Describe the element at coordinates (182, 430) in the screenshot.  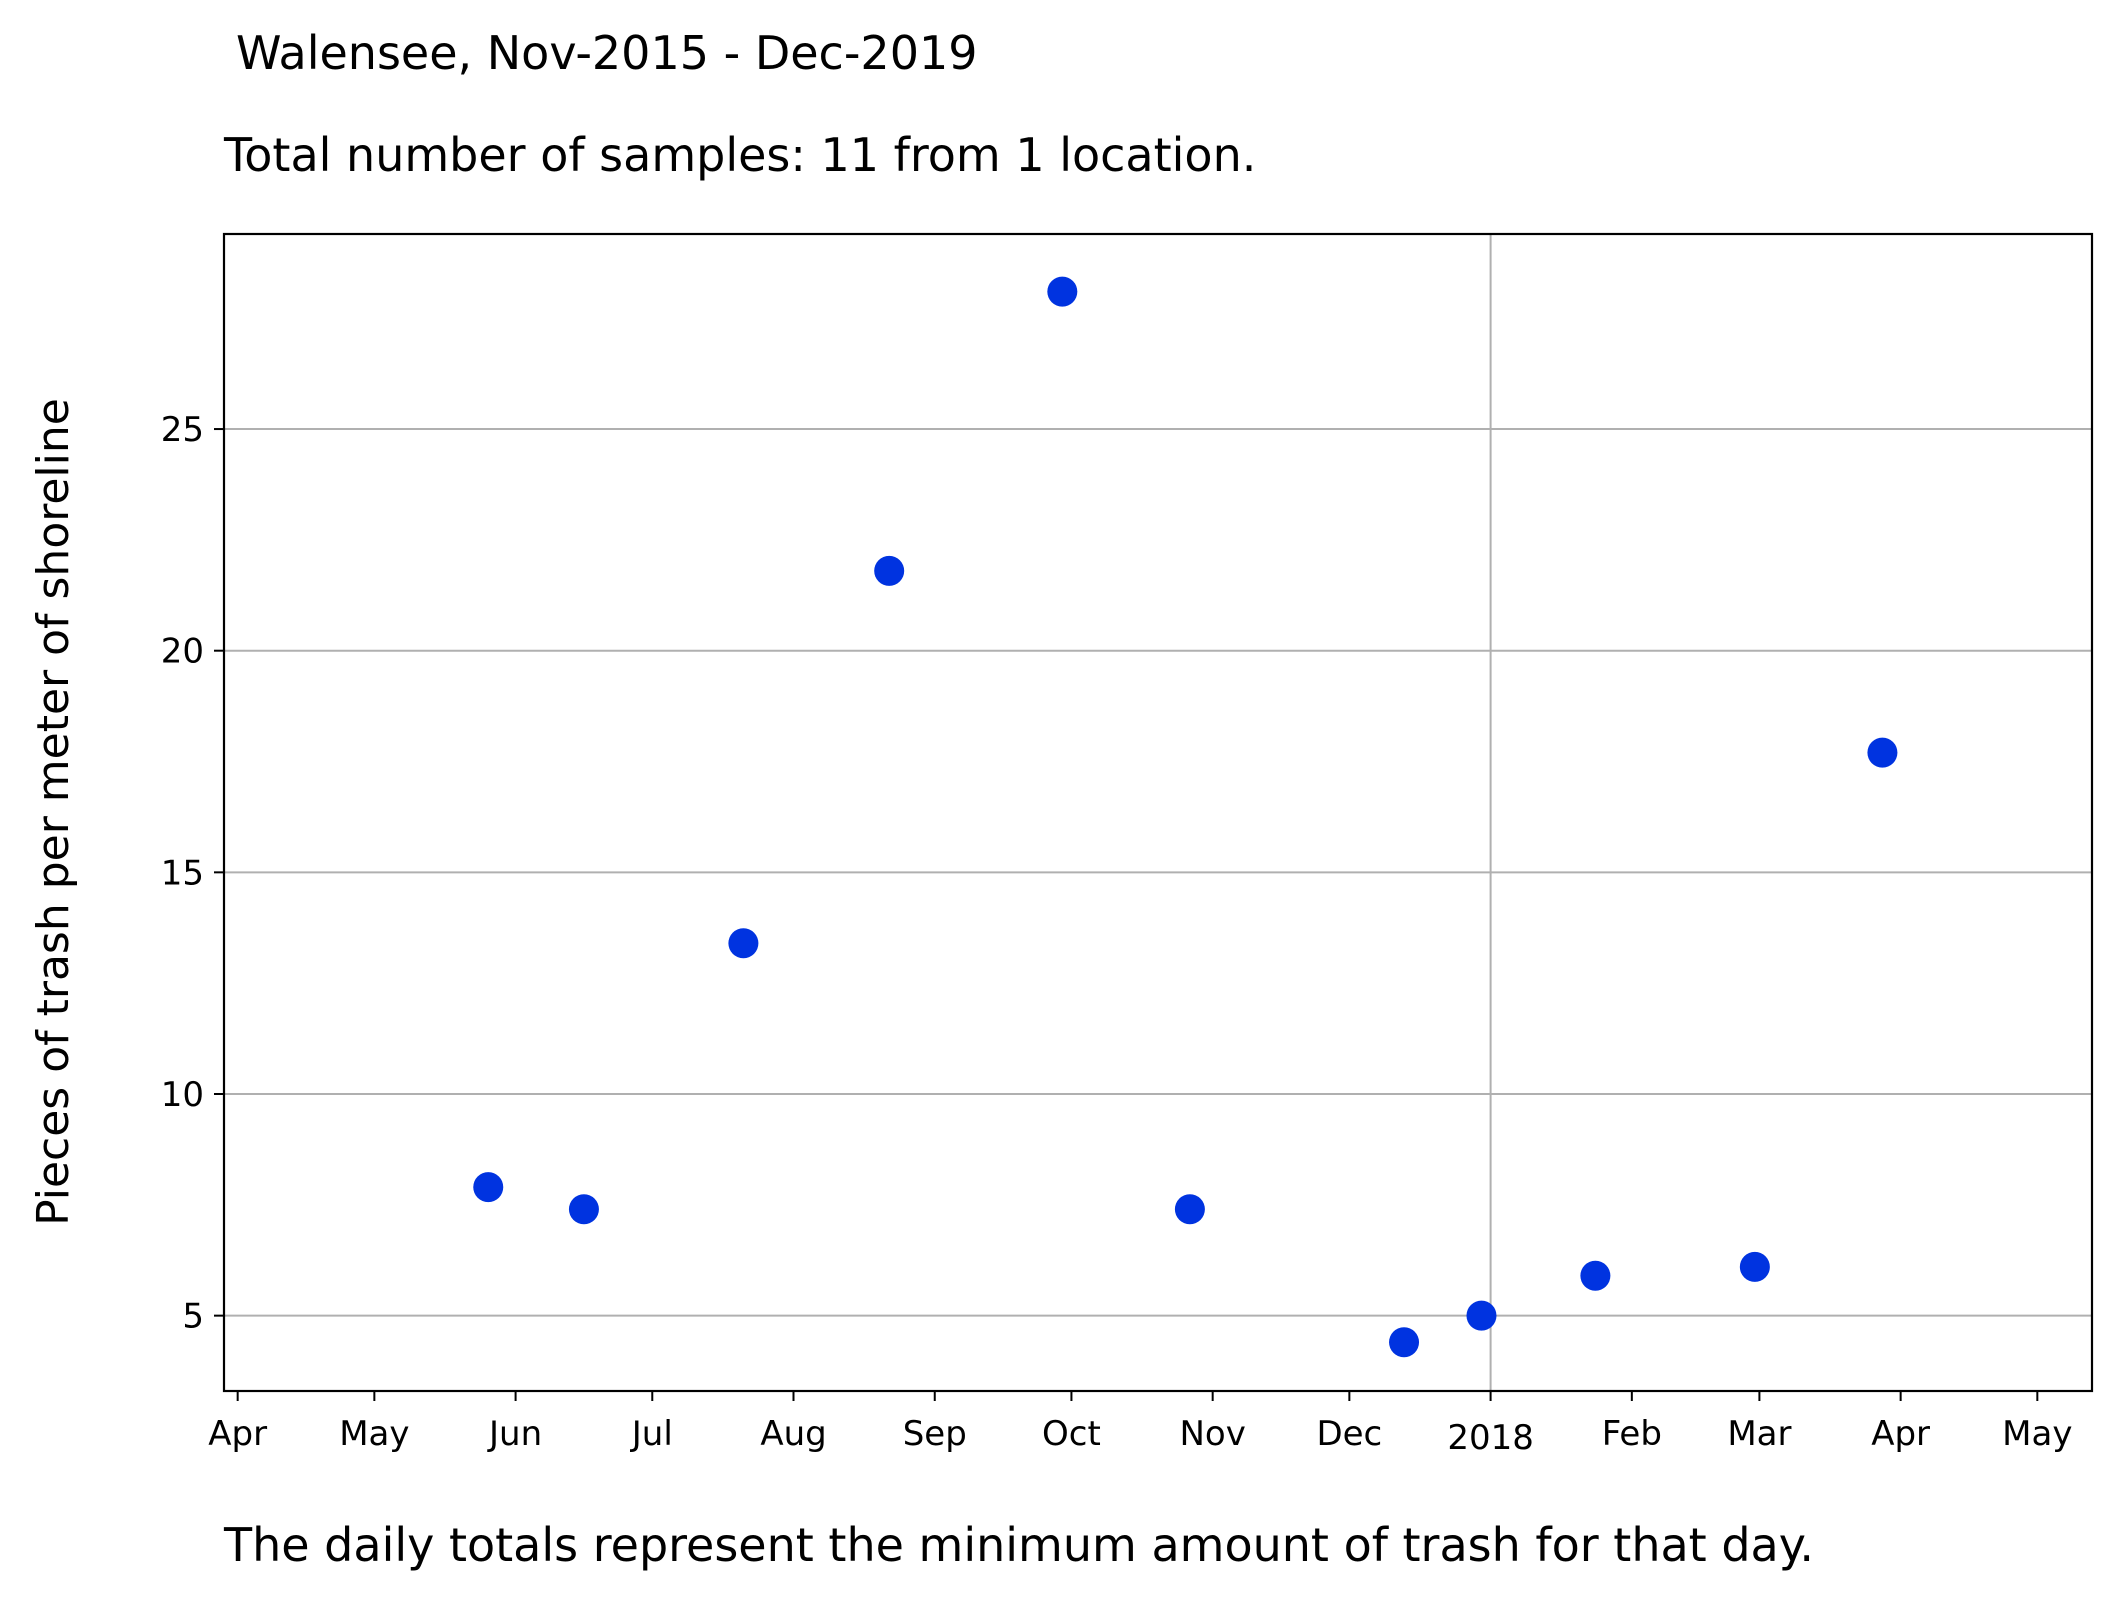
I see `y-tick-label: 25` at that location.